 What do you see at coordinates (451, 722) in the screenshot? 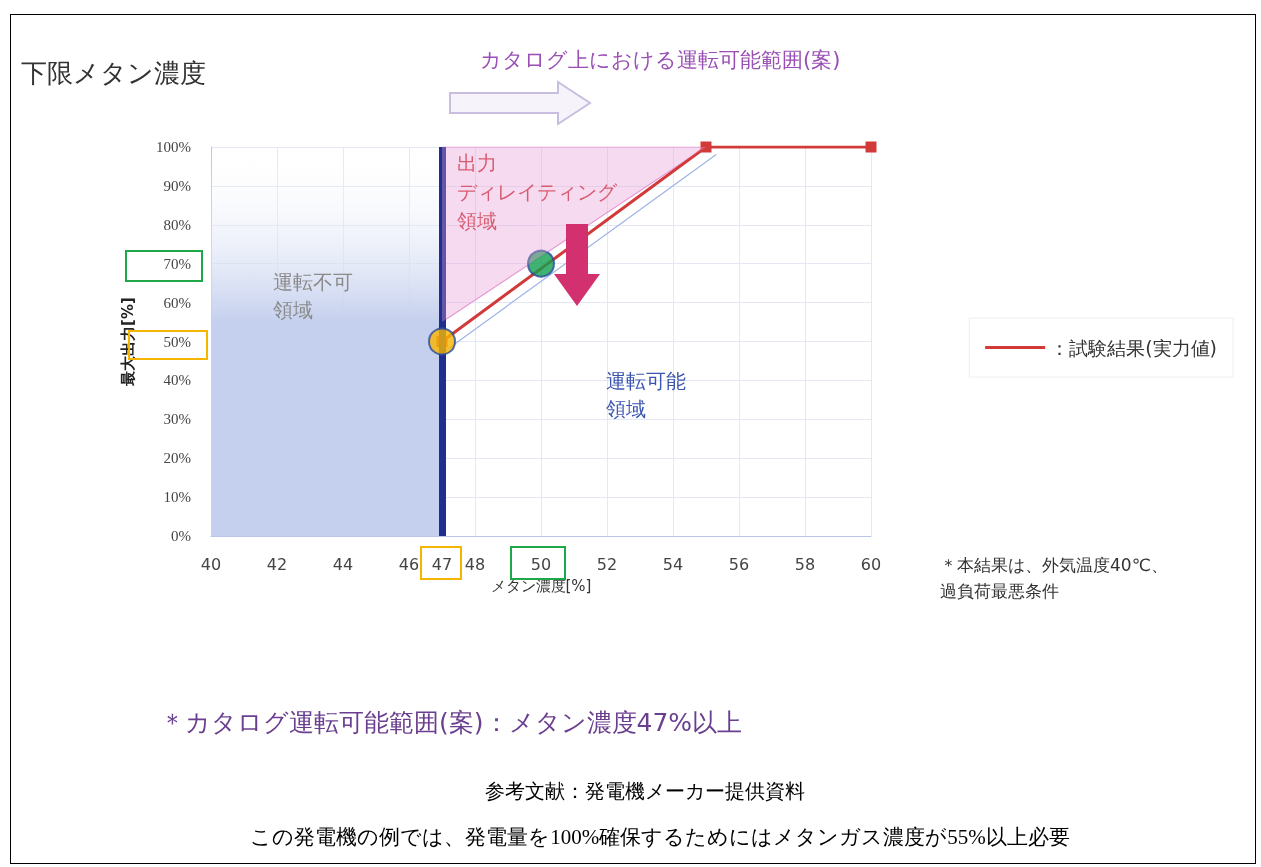
I see `text: ＊カタログ運転可能範囲(案)：メタン濃度47%以上` at bounding box center [451, 722].